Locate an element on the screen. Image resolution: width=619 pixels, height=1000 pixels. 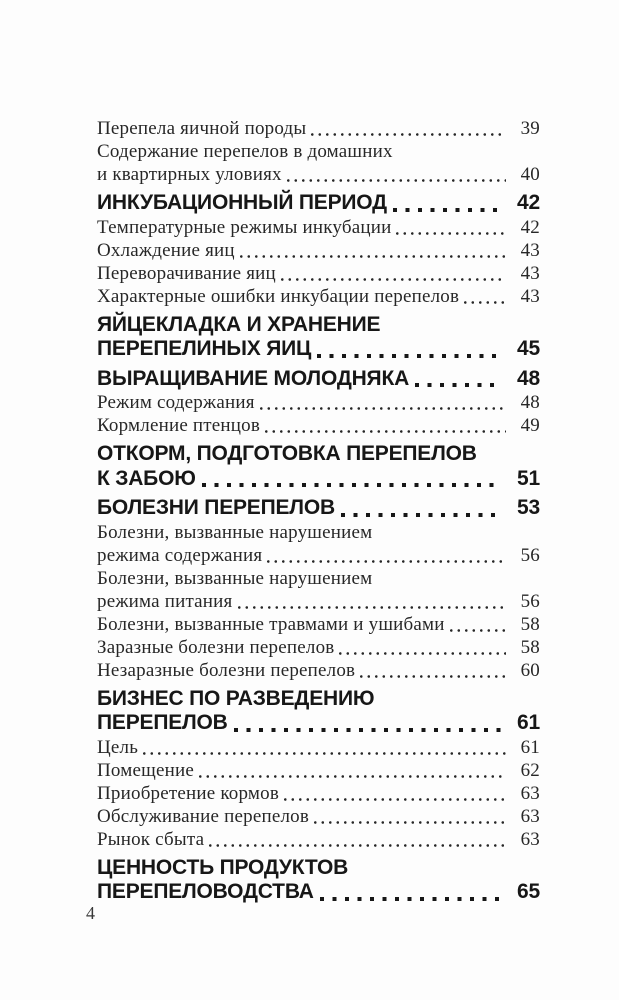
toc-entry: Перепела яичной породы 39 is located at coordinates (318, 128).